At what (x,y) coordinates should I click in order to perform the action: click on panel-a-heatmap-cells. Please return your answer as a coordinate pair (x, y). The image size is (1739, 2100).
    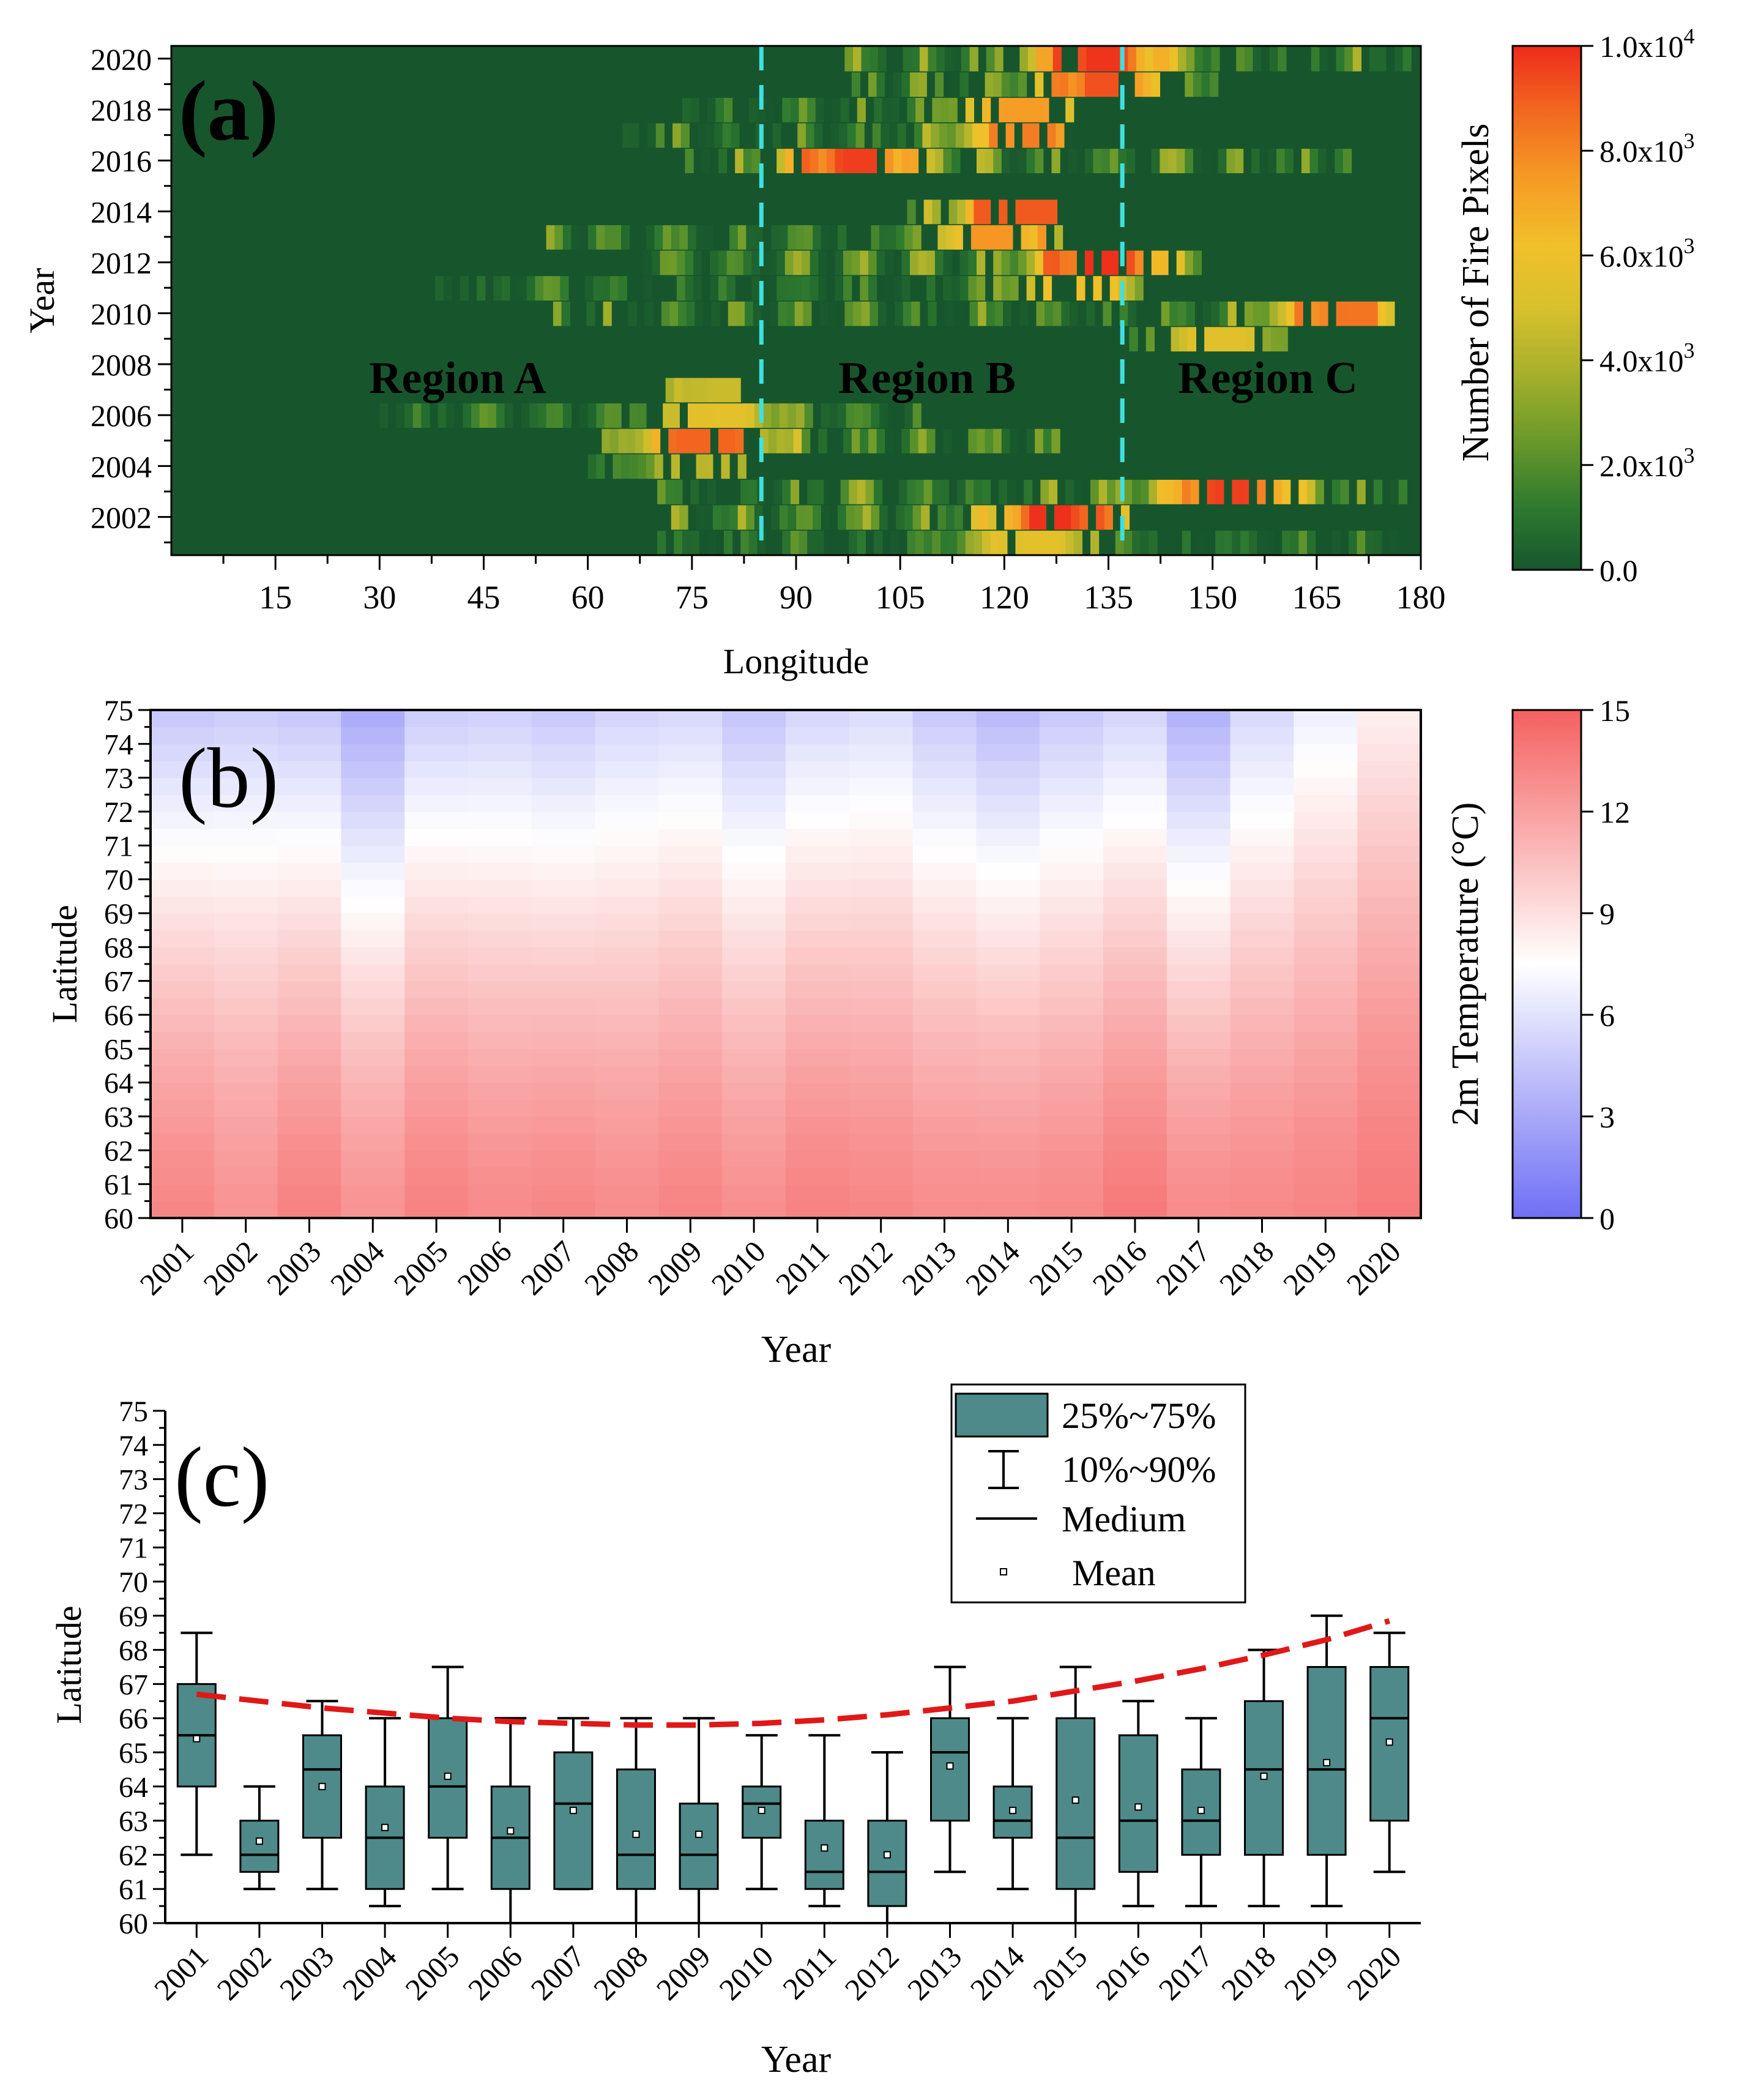
    Looking at the image, I should click on (895, 301).